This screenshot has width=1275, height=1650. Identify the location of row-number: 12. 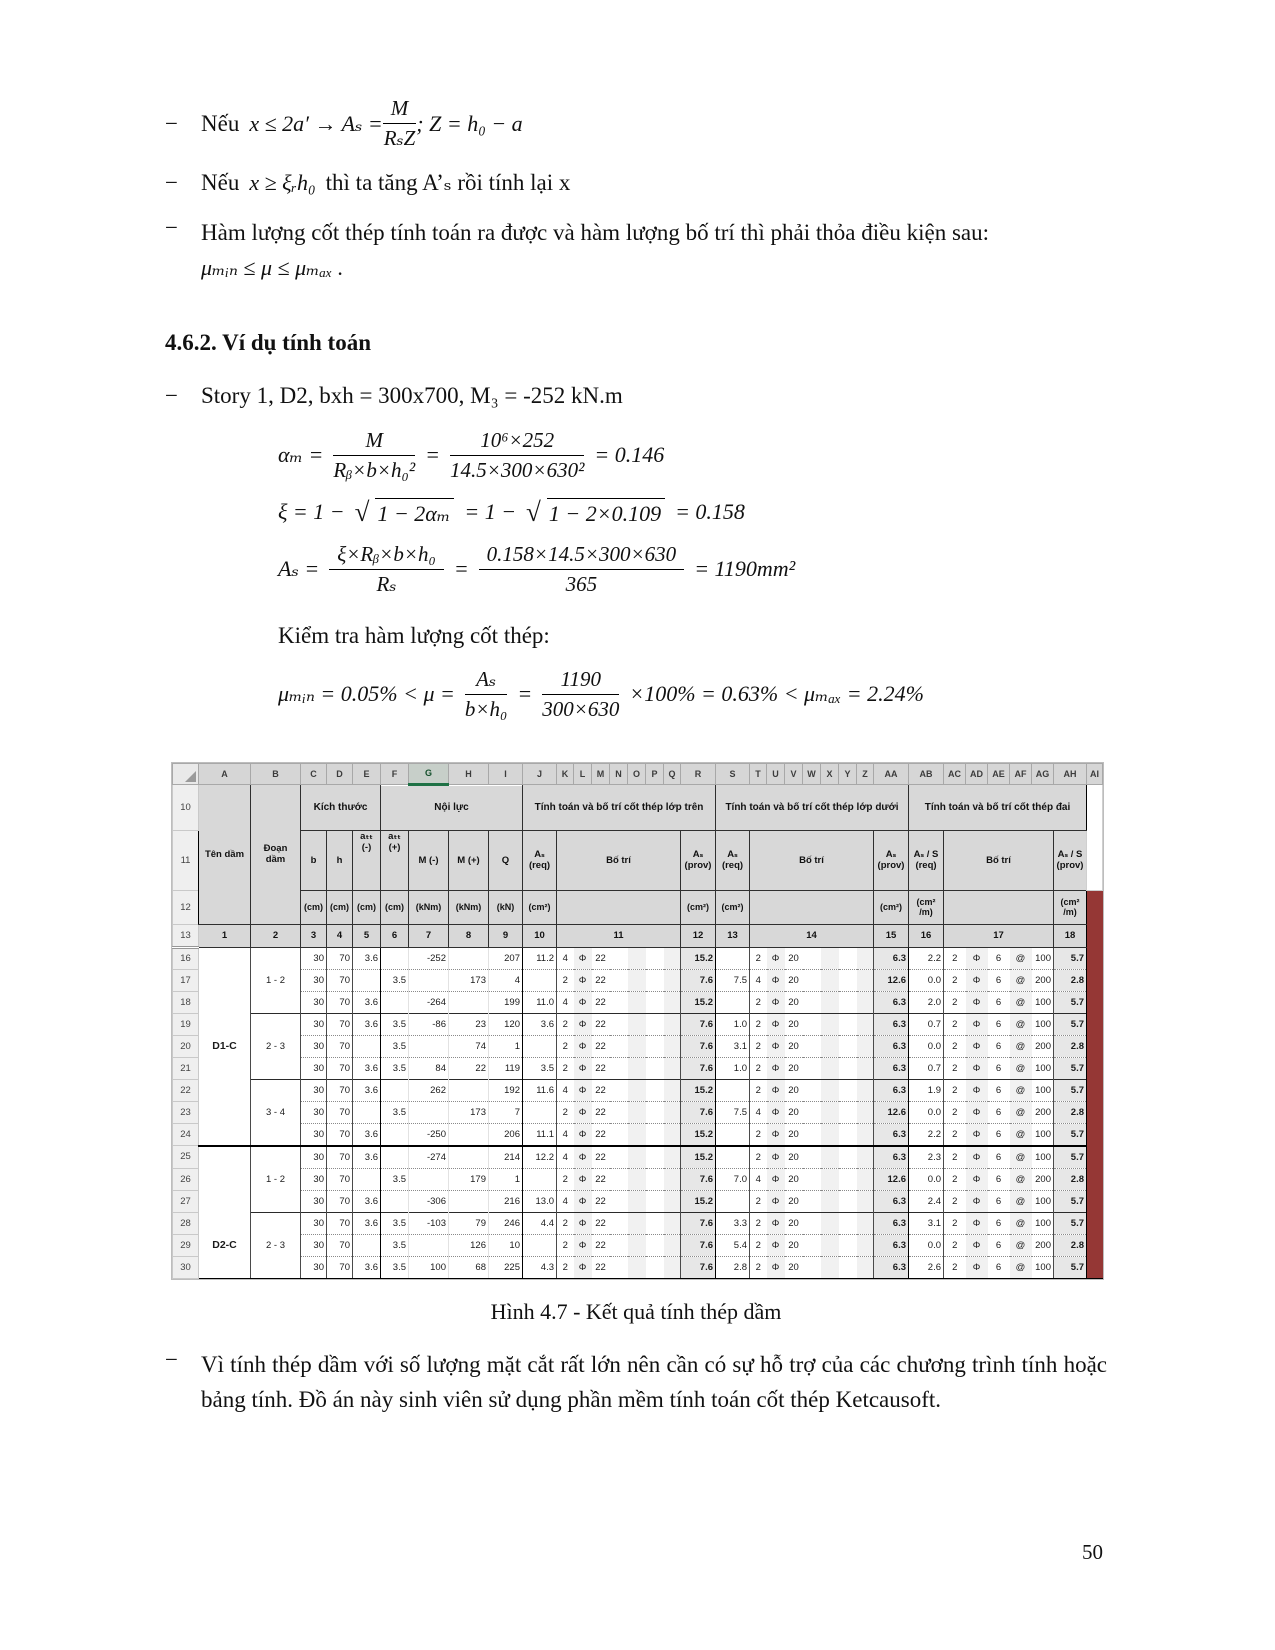
(185, 907).